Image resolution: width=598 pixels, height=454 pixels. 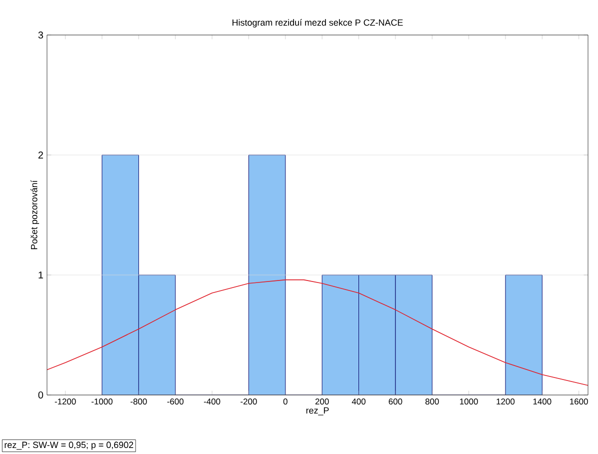 What do you see at coordinates (65, 401) in the screenshot?
I see `x-tick-label: -1200` at bounding box center [65, 401].